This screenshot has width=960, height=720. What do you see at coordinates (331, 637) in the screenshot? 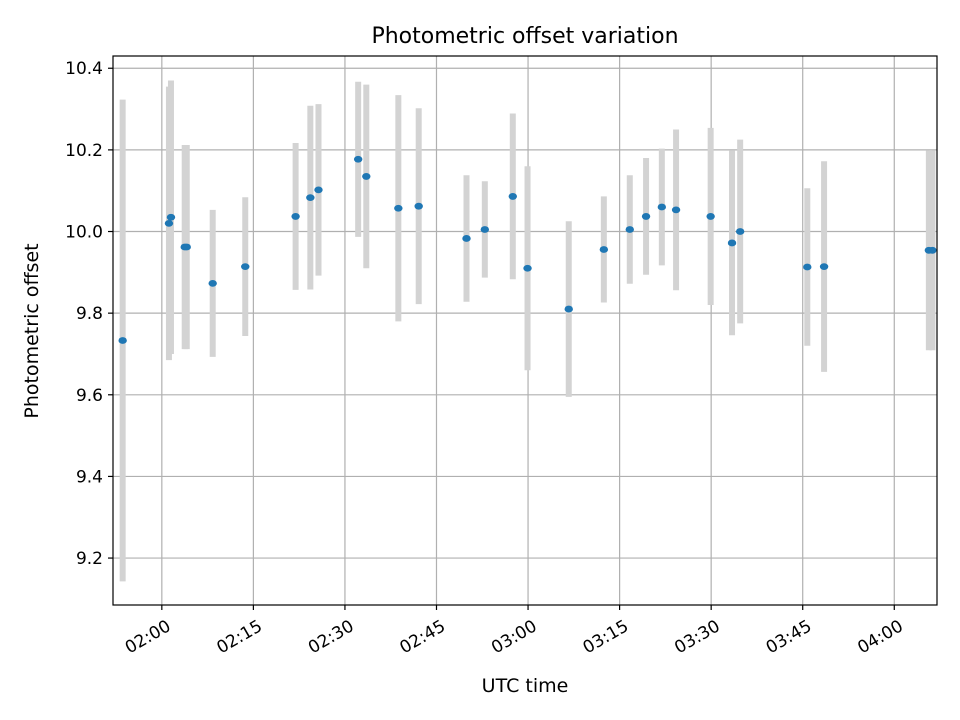
I see `x-tick-label: 02:30` at bounding box center [331, 637].